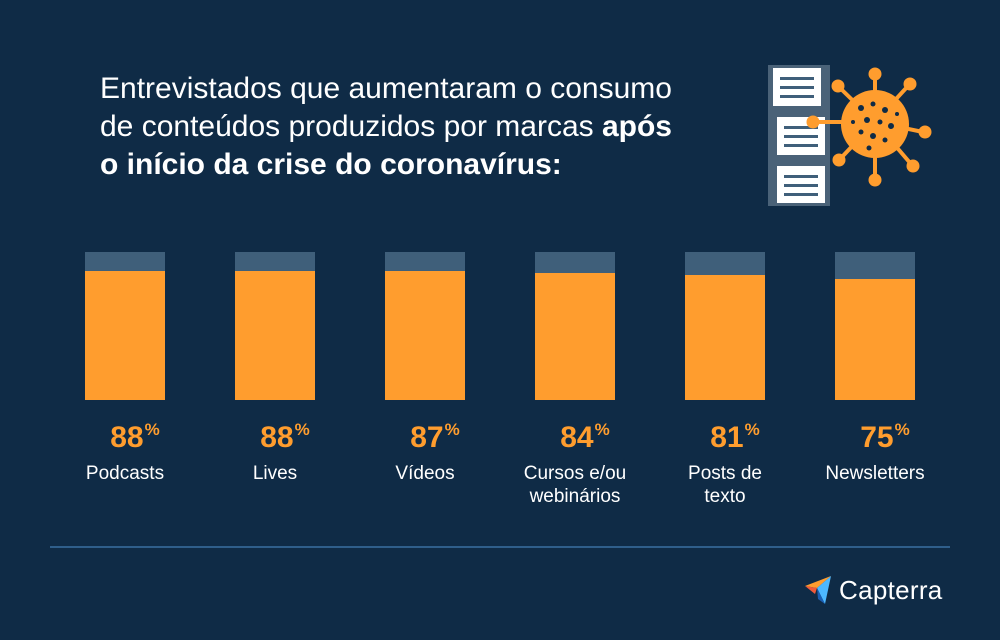 The height and width of the screenshot is (640, 1000). I want to click on category-label-line: Posts de, so click(725, 473).